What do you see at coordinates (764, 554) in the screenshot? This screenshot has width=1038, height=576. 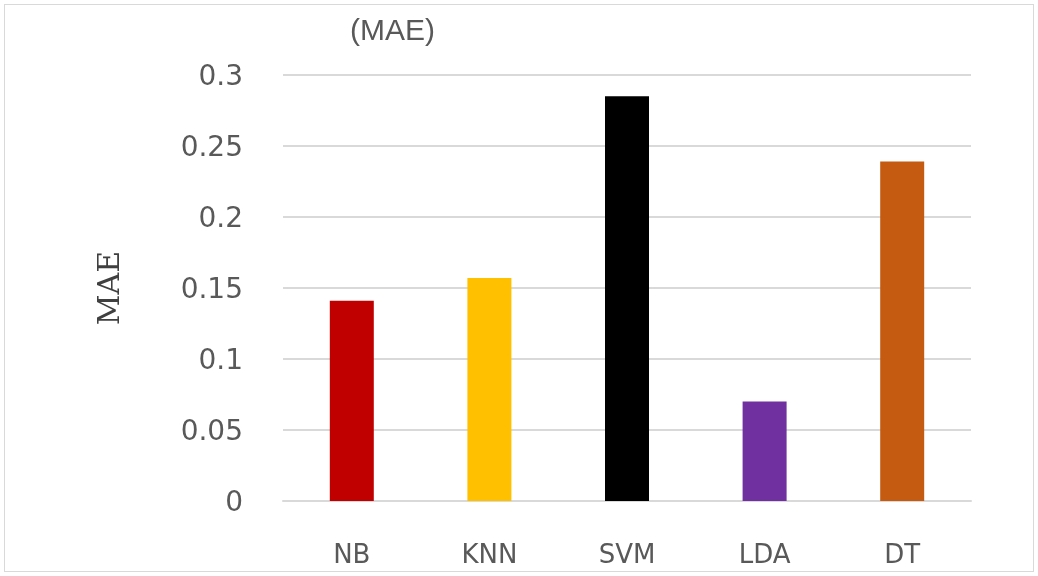 I see `x-tick-label: LDA` at bounding box center [764, 554].